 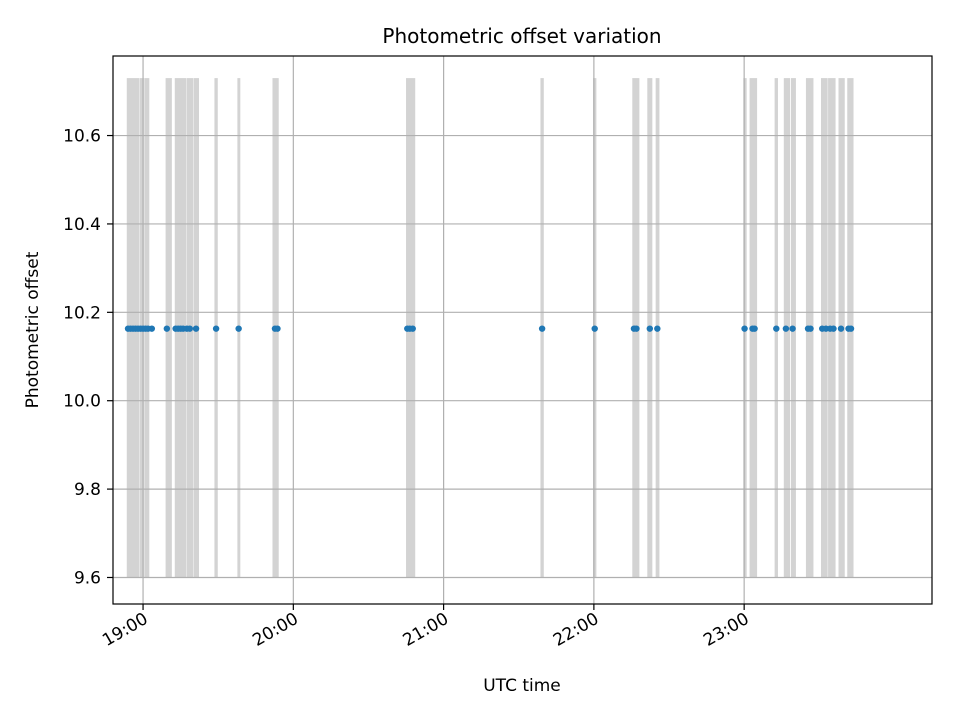 I want to click on y-axis-ticks: 9.6 9.8 10.0 10.2 10.4 10.6, so click(x=88, y=357).